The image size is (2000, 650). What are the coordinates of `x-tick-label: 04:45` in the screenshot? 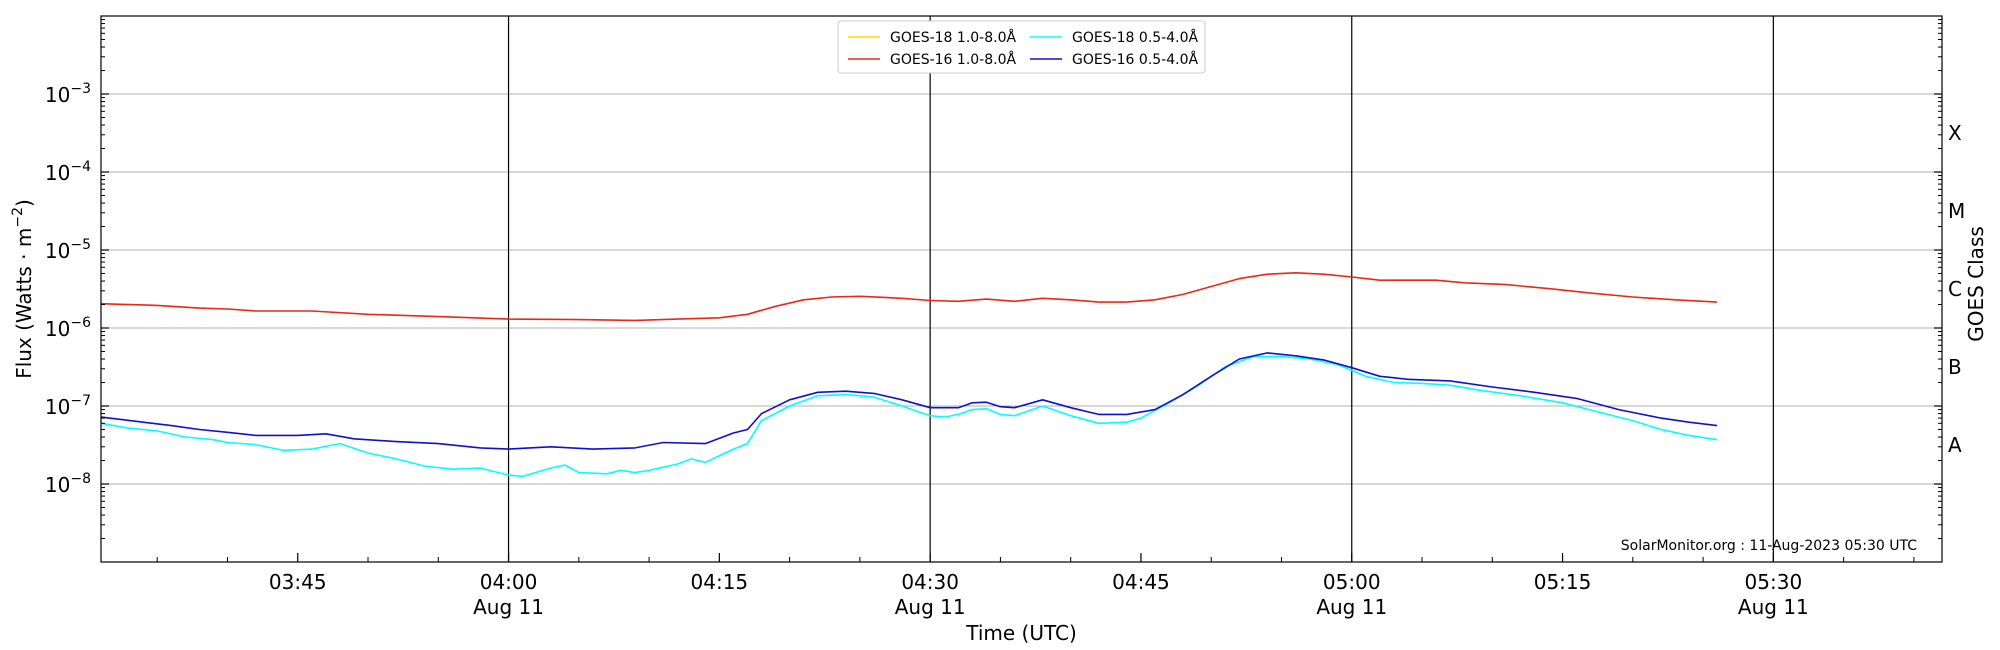 It's located at (1141, 582).